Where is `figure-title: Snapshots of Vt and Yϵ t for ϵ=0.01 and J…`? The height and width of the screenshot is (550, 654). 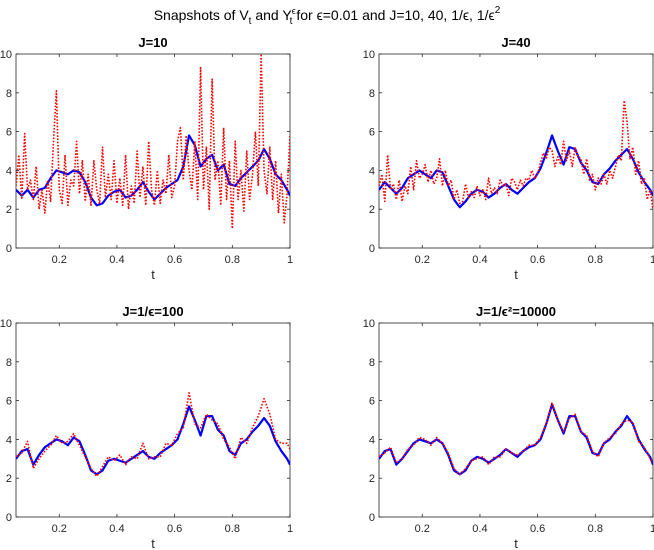
figure-title: Snapshots of Vt and Yϵ t for ϵ=0.01 and J… is located at coordinates (327, 16).